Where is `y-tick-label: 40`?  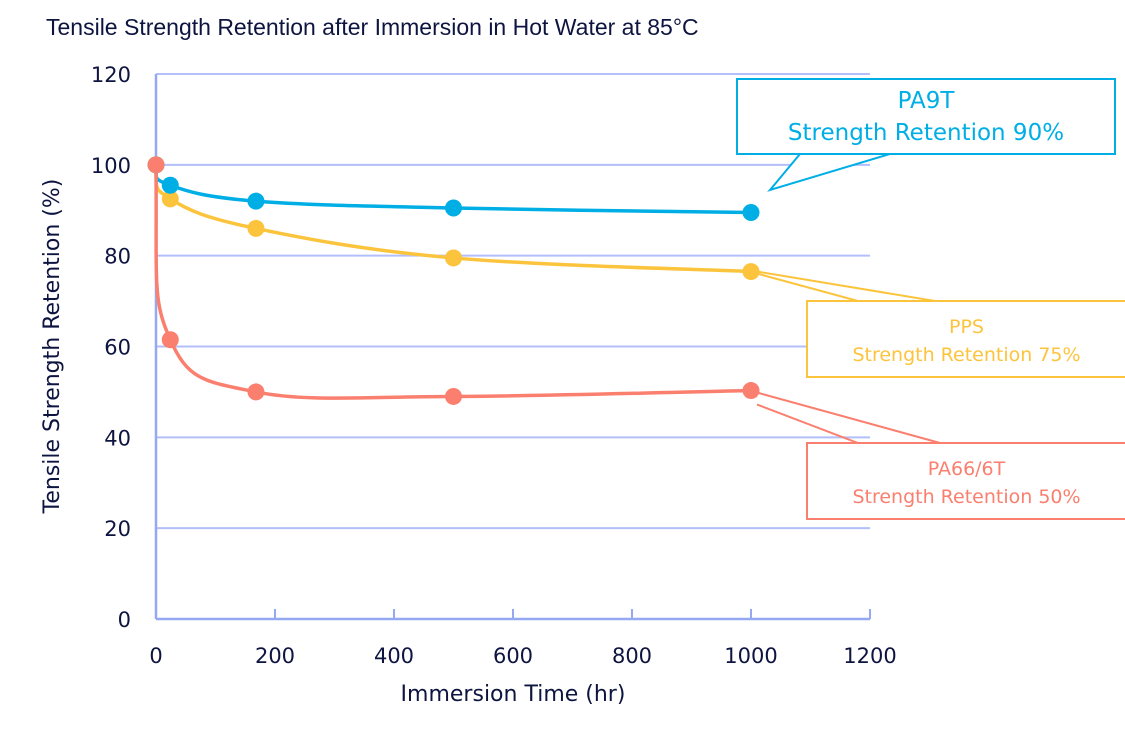 y-tick-label: 40 is located at coordinates (117, 438).